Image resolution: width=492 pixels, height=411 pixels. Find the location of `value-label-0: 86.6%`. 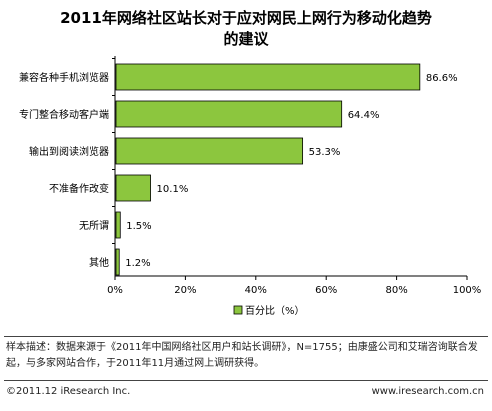

value-label-0: 86.6% is located at coordinates (442, 78).